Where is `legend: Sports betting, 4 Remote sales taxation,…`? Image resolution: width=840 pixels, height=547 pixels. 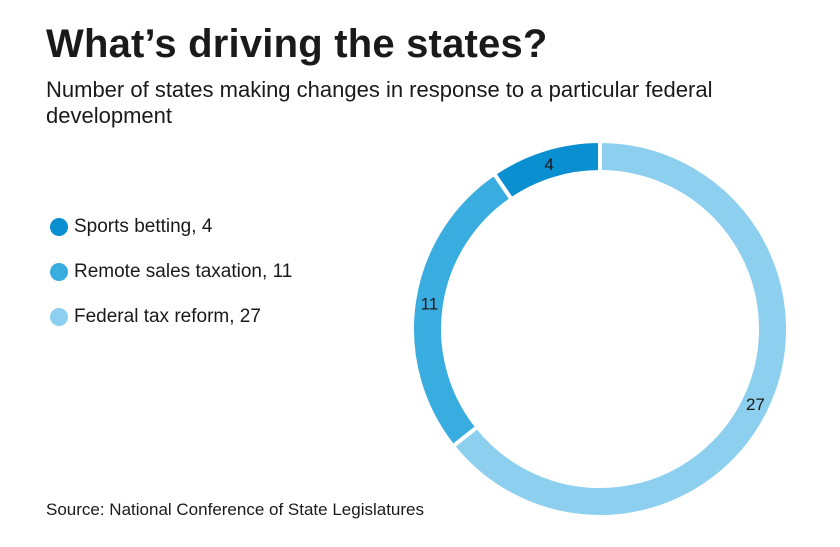
legend: Sports betting, 4 Remote sales taxation,… is located at coordinates (171, 280).